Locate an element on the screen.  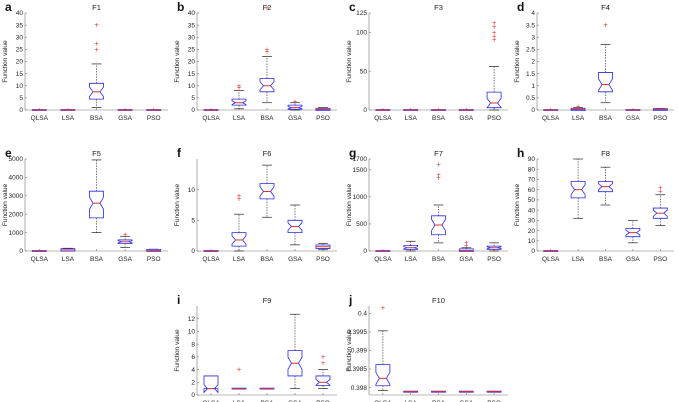
y-tick-label: 2.5 is located at coordinates (530, 50).